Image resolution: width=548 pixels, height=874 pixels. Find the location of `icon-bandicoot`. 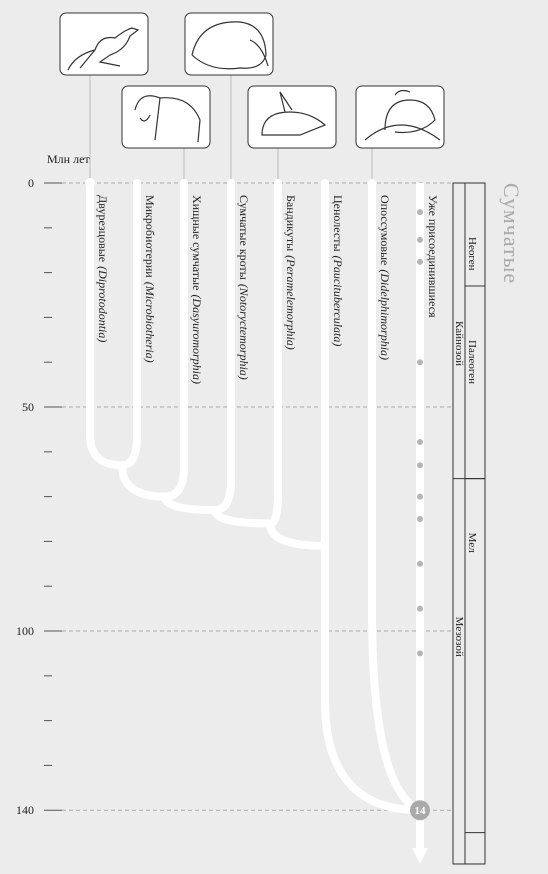

icon-bandicoot is located at coordinates (292, 117).